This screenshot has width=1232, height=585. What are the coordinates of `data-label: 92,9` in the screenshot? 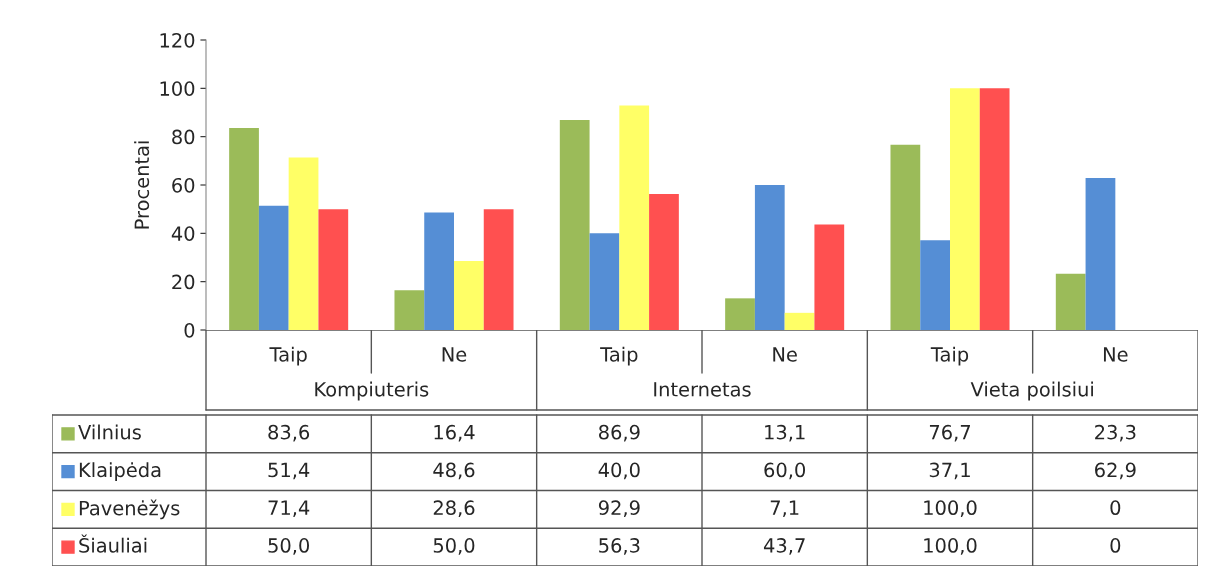 It's located at (619, 508).